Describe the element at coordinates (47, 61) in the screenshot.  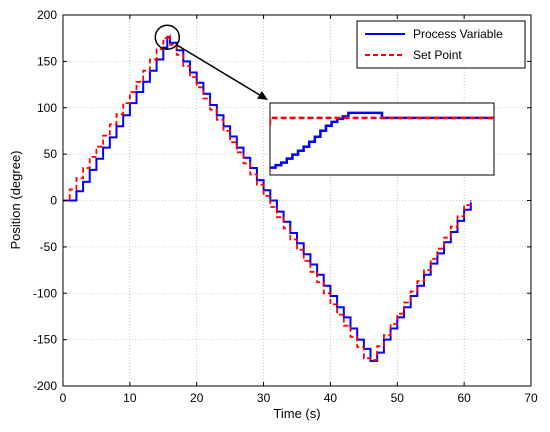
I see `y-tick-label: 150` at that location.